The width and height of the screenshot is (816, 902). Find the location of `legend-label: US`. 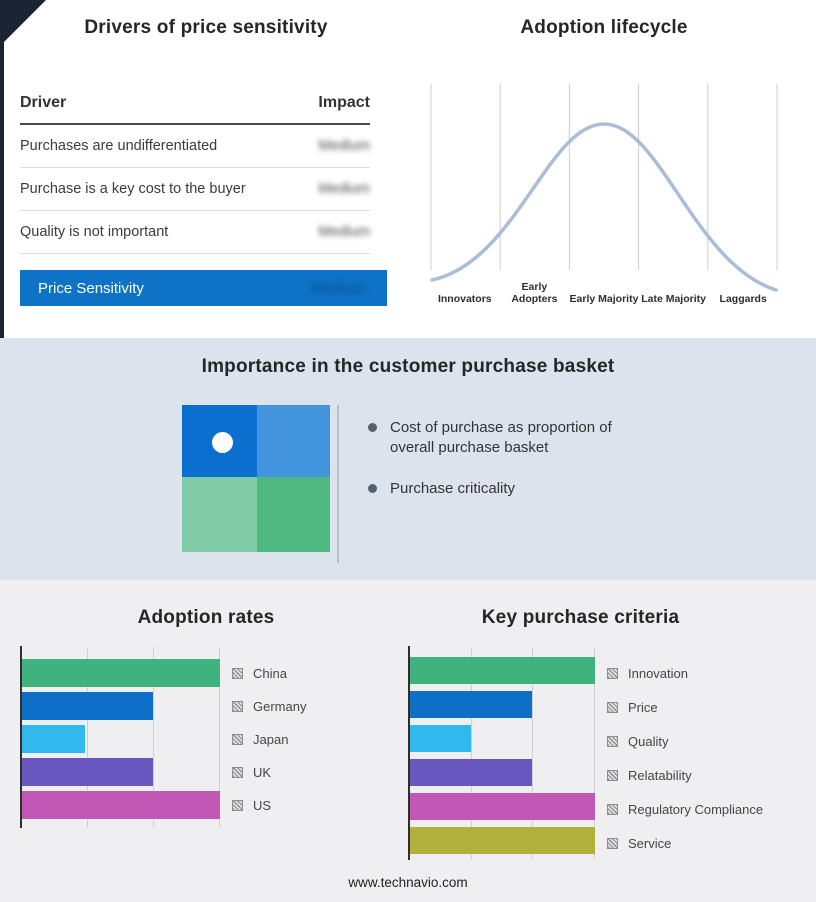

legend-label: US is located at coordinates (262, 805).